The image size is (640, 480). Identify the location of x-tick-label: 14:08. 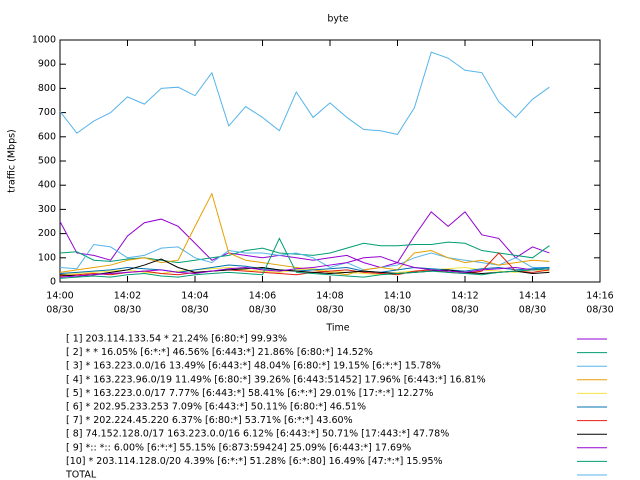
(329, 296).